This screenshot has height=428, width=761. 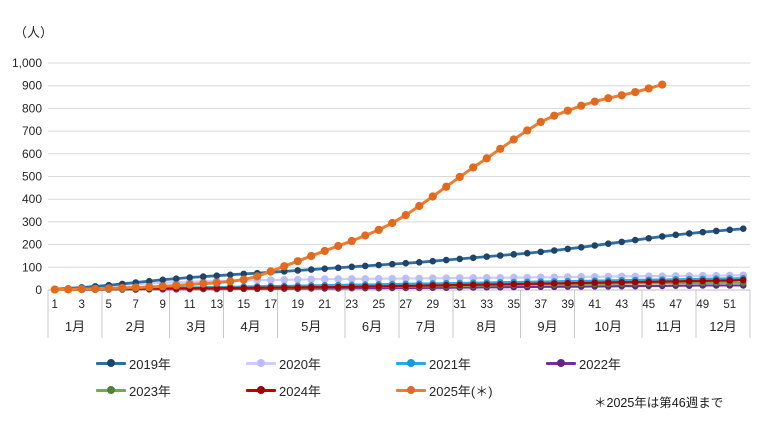 What do you see at coordinates (669, 326) in the screenshot?
I see `month-label: 11月` at bounding box center [669, 326].